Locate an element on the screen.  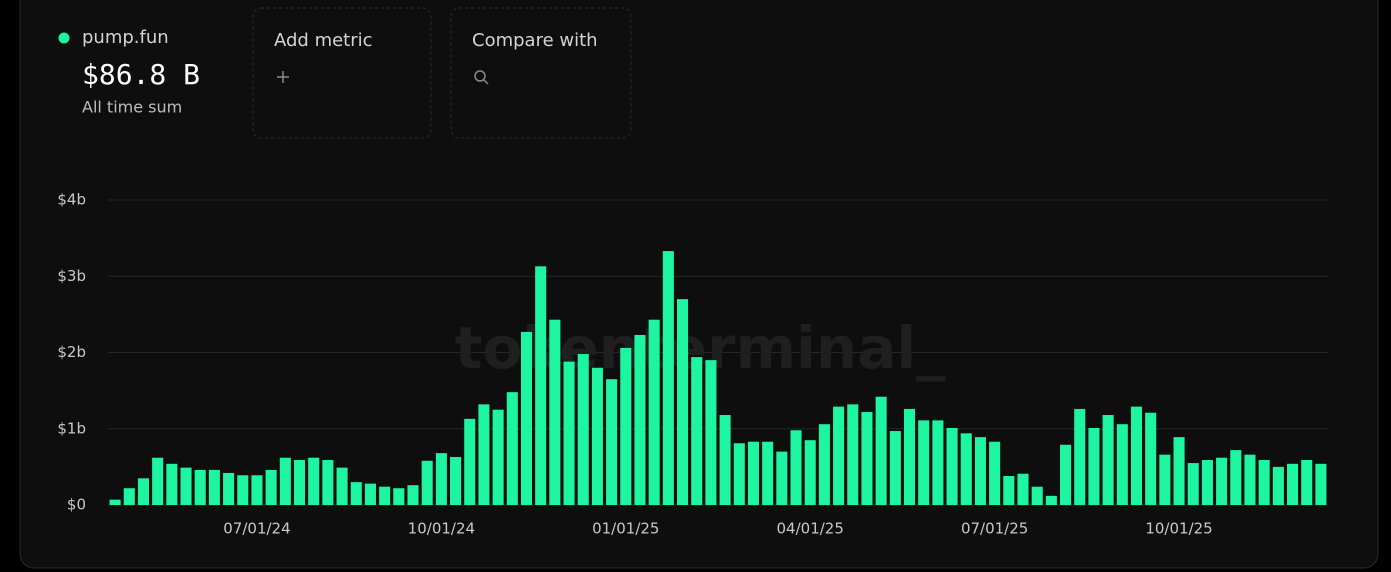
x-tick-label: 10/01/25 is located at coordinates (1178, 529).